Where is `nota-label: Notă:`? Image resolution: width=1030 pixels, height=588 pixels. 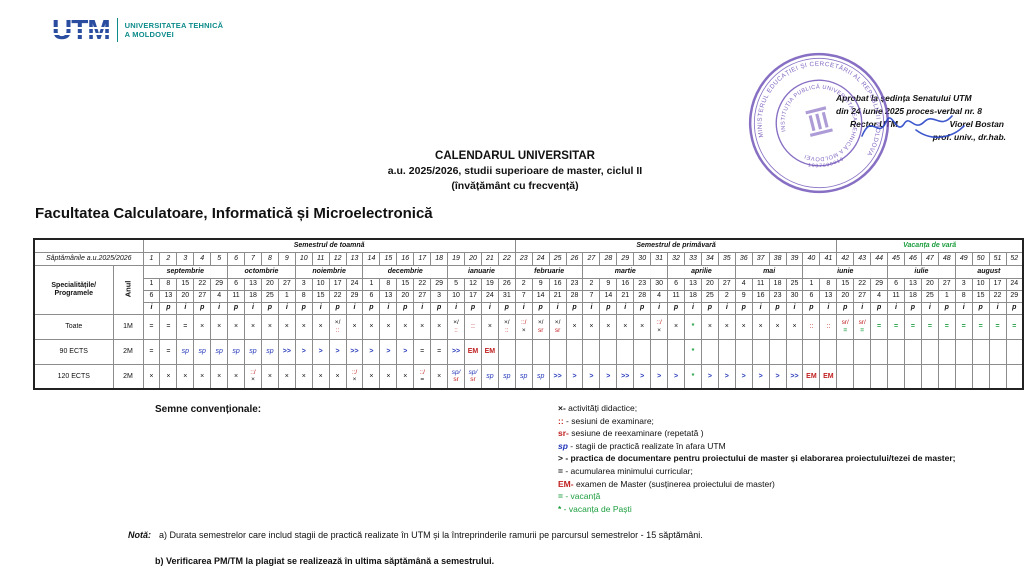 nota-label: Notă: is located at coordinates (139, 535).